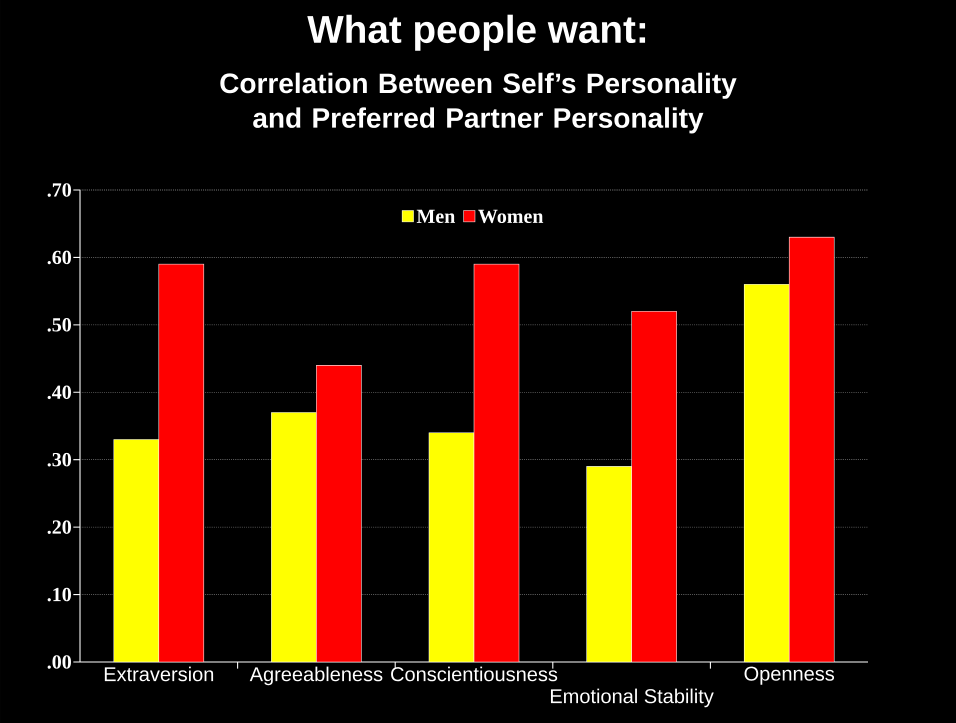  Describe the element at coordinates (59, 527) in the screenshot. I see `y-tick-label: .20` at that location.